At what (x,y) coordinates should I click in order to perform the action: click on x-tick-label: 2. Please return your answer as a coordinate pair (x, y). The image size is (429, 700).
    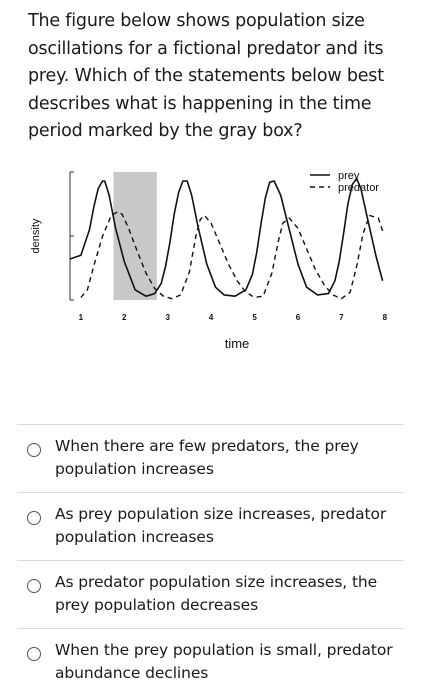
    Looking at the image, I should click on (124, 317).